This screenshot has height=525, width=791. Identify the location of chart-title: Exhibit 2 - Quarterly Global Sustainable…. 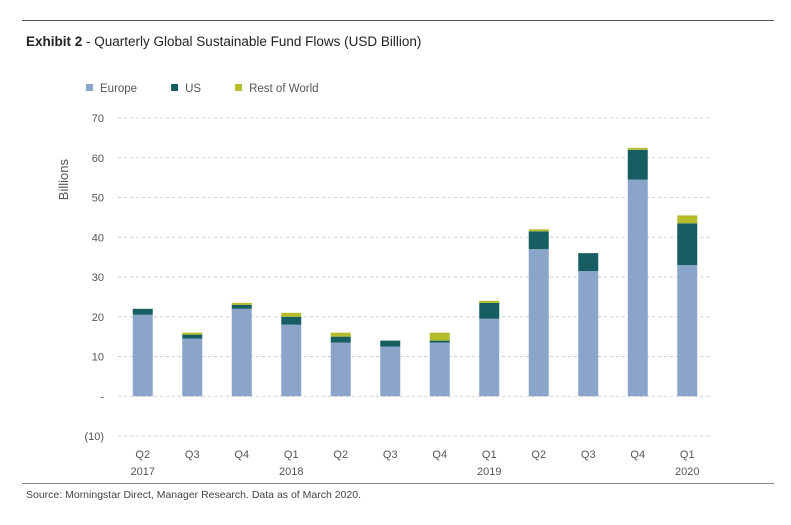
(223, 41).